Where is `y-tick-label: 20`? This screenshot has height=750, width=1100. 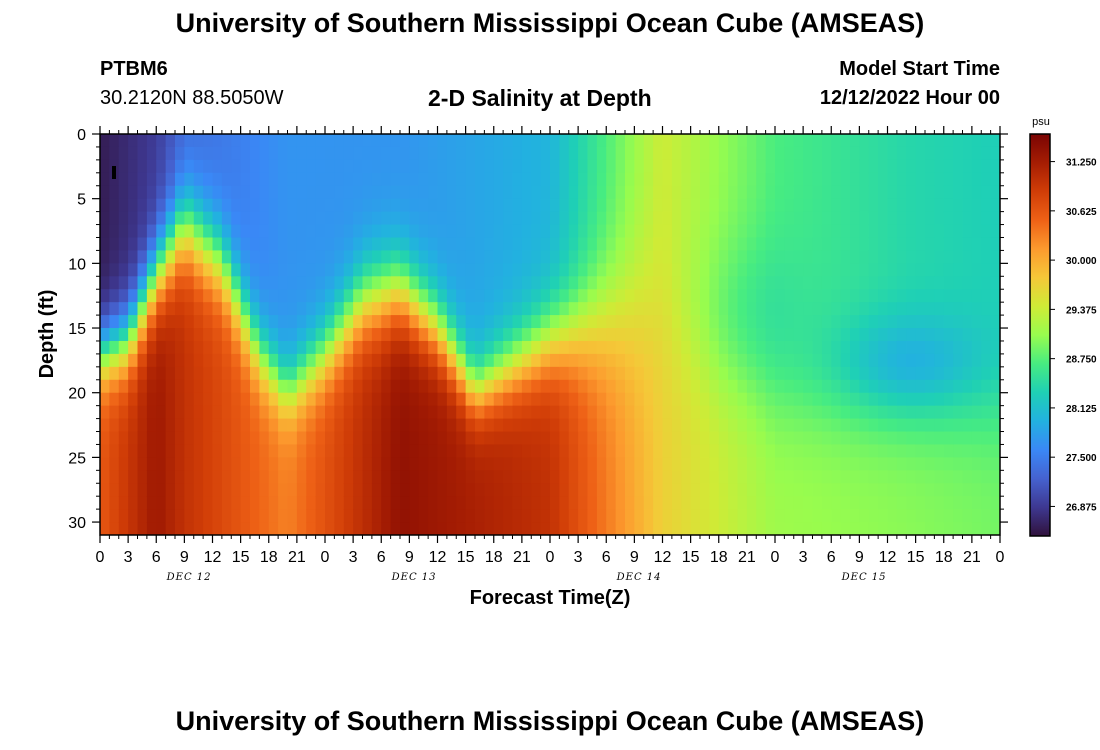
y-tick-label: 20 is located at coordinates (77, 394).